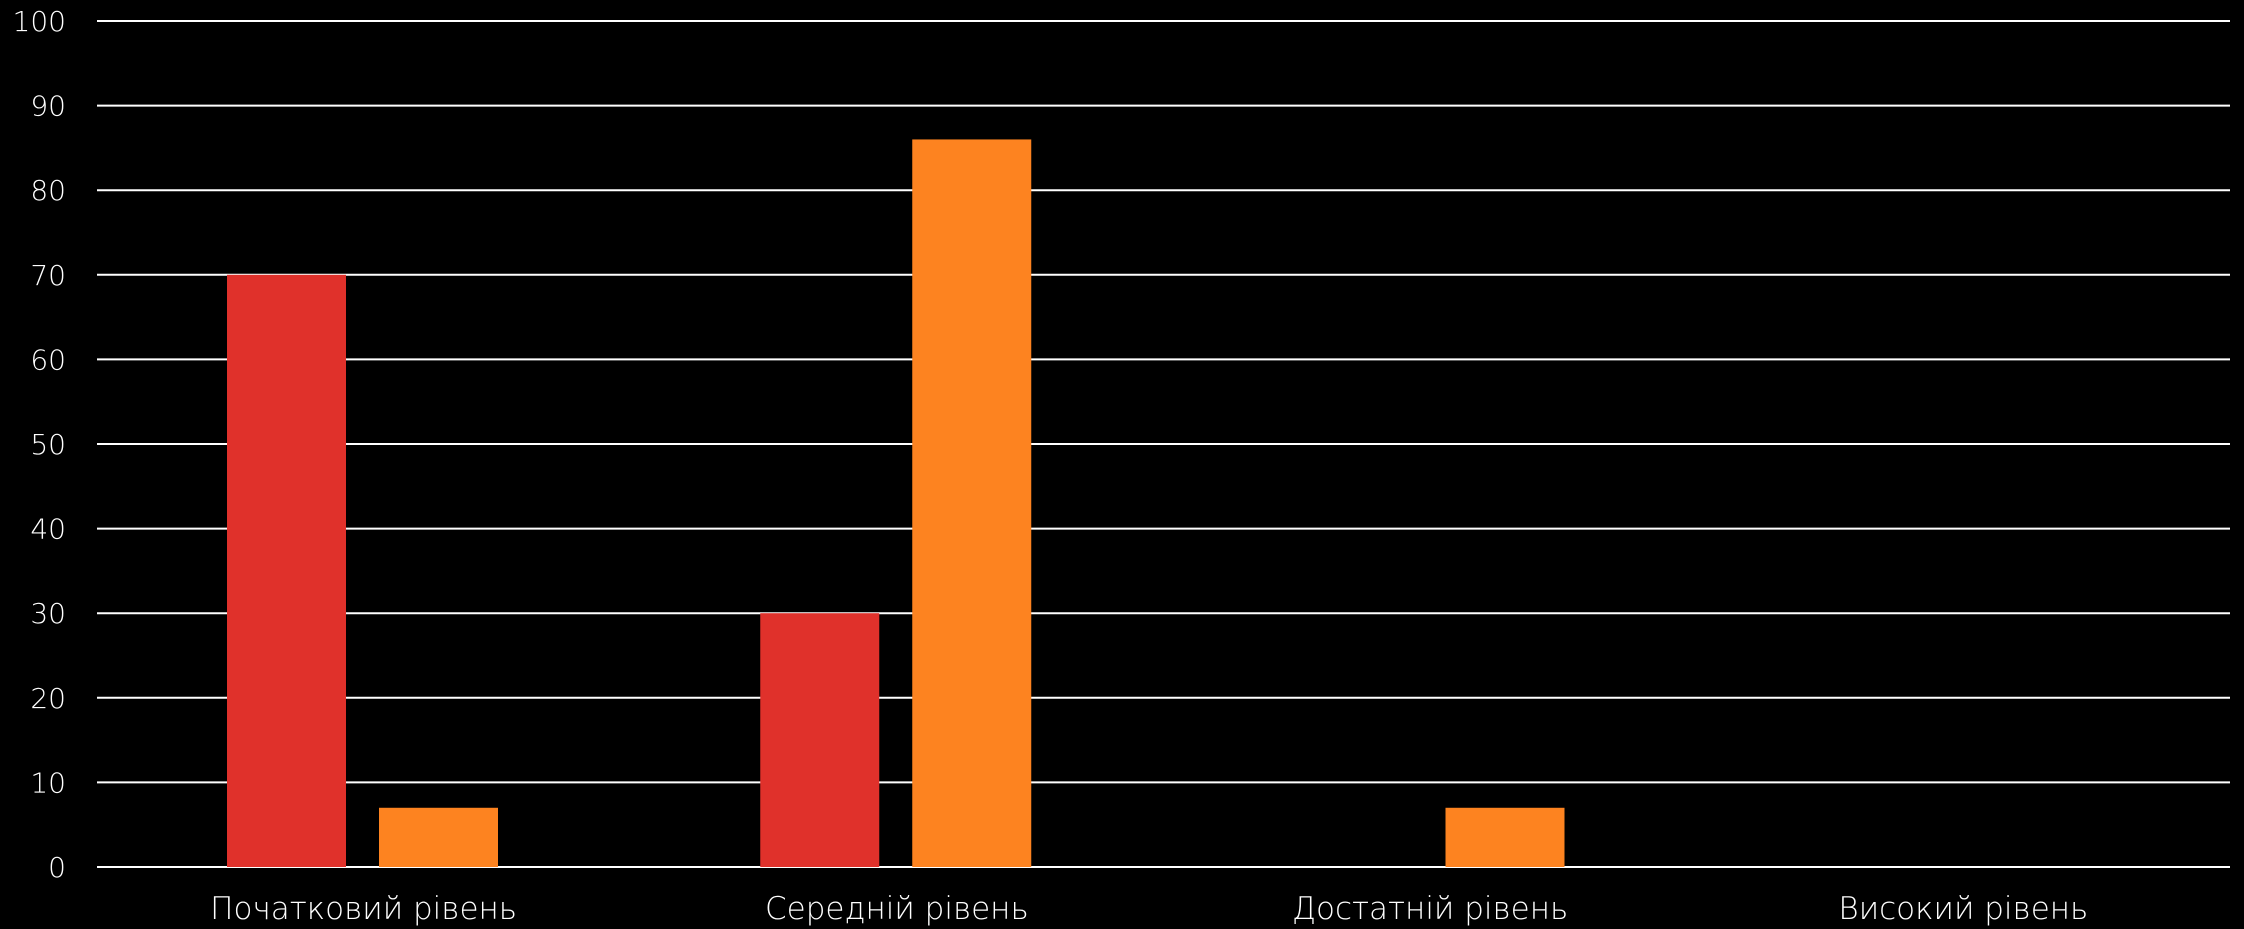 Image resolution: width=2244 pixels, height=929 pixels. Describe the element at coordinates (1963, 909) in the screenshot. I see `x-tick-label-4: Високий рівень` at that location.